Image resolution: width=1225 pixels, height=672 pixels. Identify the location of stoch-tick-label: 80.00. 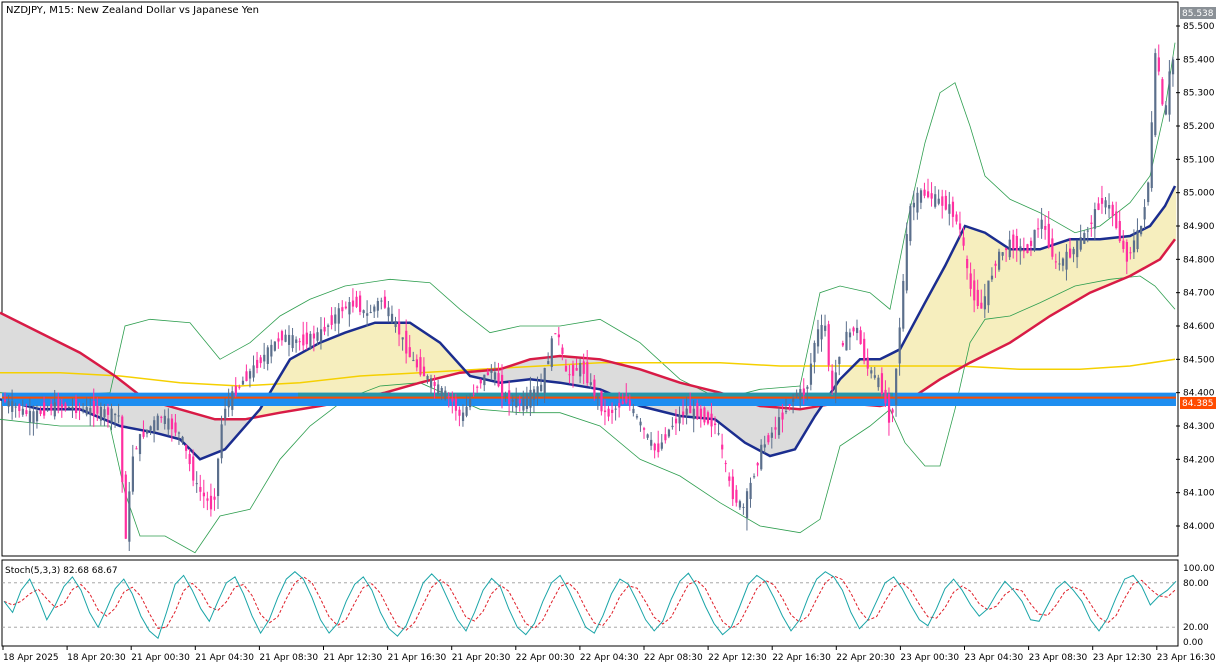
(1196, 584).